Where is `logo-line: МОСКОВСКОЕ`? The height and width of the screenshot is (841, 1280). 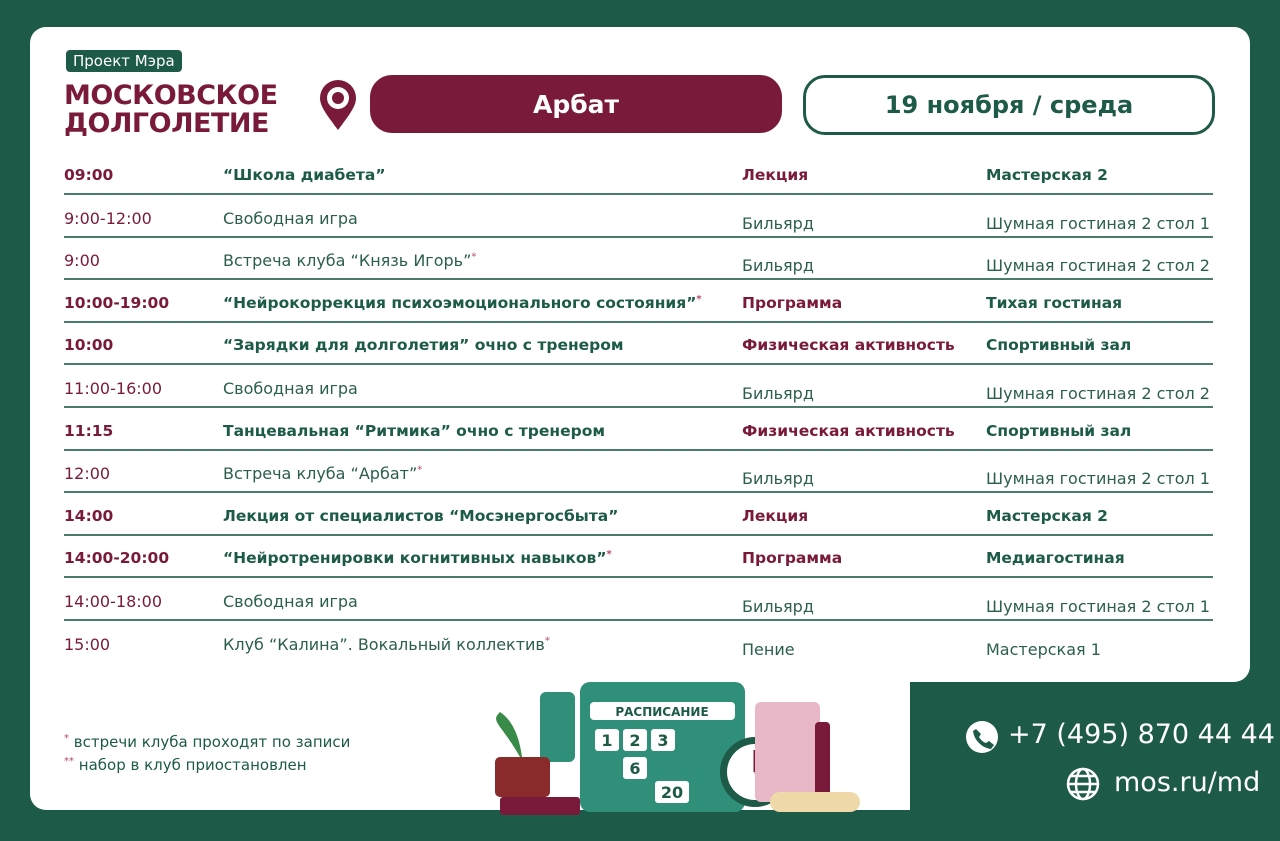
logo-line: МОСКОВСКОЕ is located at coordinates (171, 95).